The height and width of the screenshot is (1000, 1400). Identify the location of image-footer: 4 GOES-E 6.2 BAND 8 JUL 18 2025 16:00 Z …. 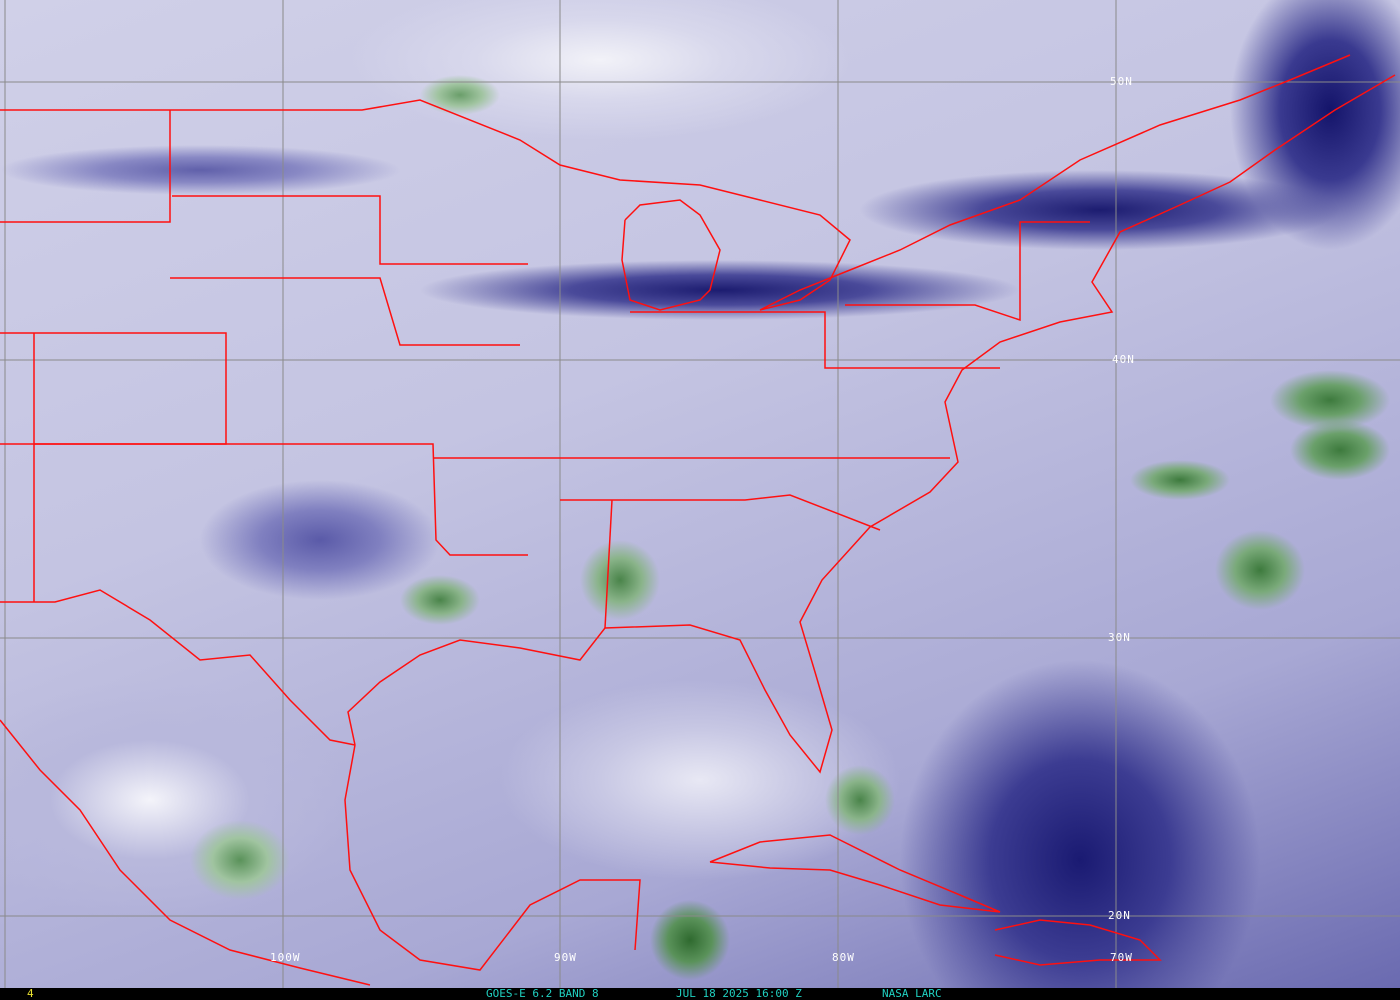
(700, 994).